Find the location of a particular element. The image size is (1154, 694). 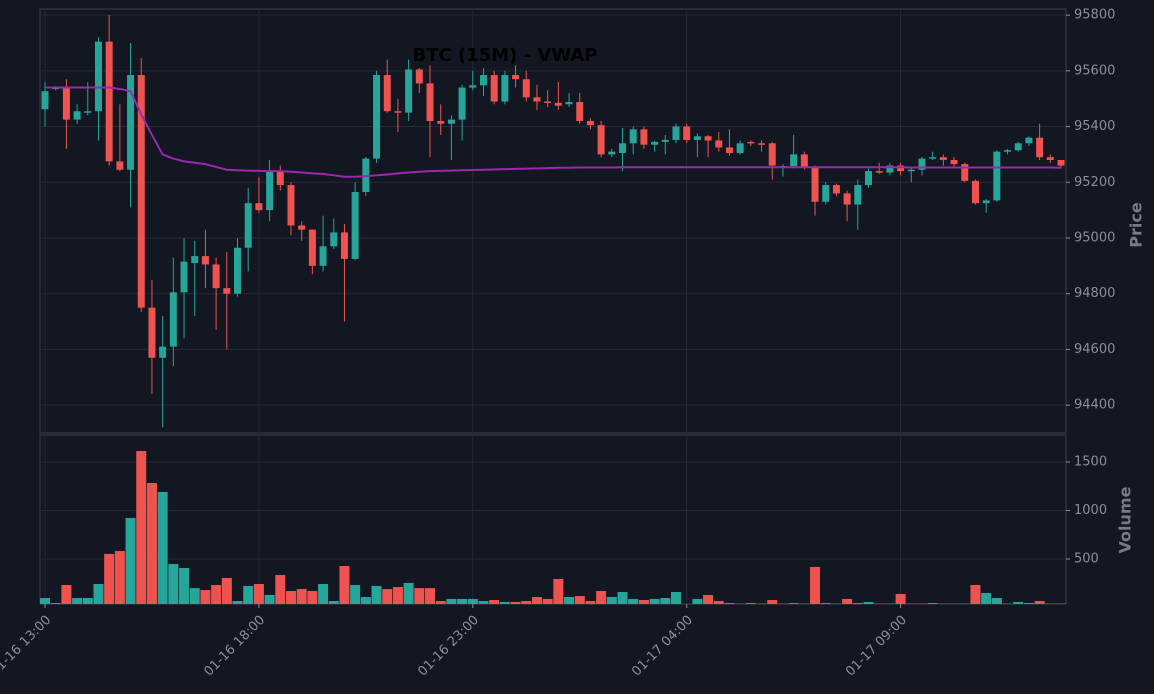

y-tick-label: 1000 is located at coordinates (1090, 510).